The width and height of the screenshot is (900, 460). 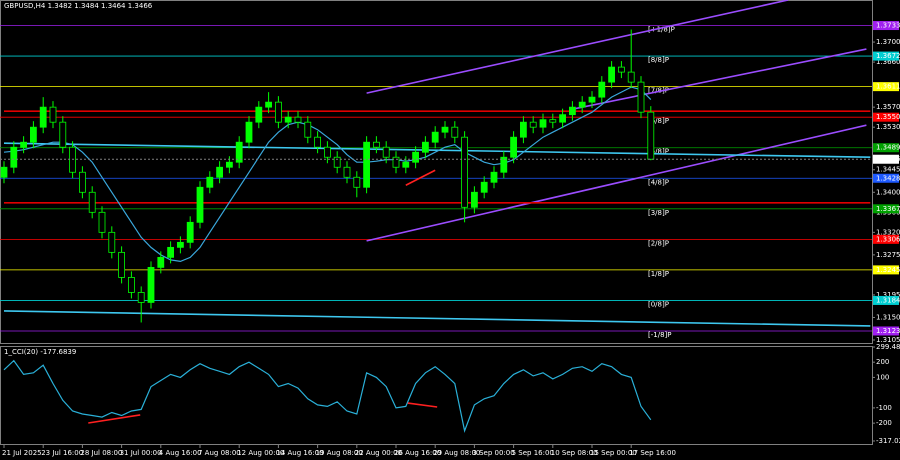 I want to click on x-tick-label: 19 Aug 08:00, so click(x=339, y=453).